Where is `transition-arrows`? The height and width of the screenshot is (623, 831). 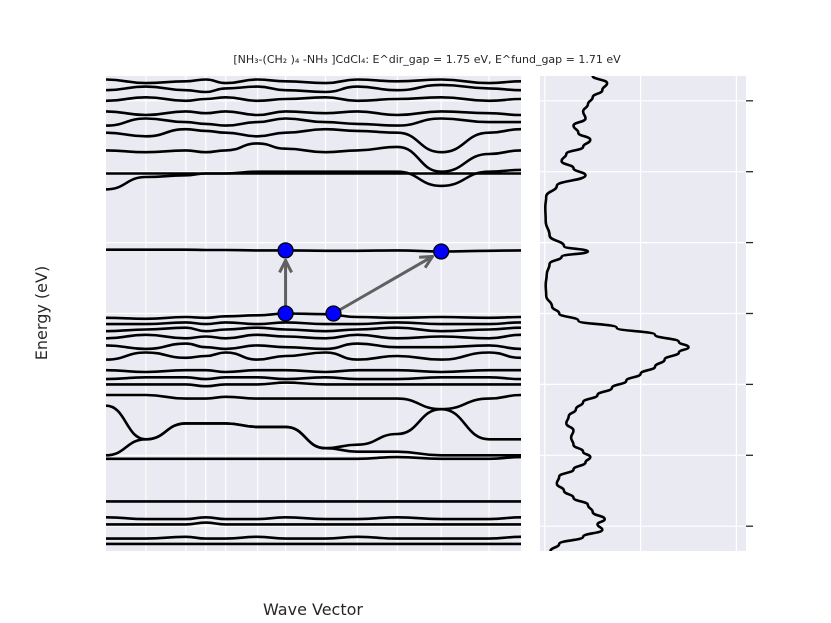
transition-arrows is located at coordinates (359, 285).